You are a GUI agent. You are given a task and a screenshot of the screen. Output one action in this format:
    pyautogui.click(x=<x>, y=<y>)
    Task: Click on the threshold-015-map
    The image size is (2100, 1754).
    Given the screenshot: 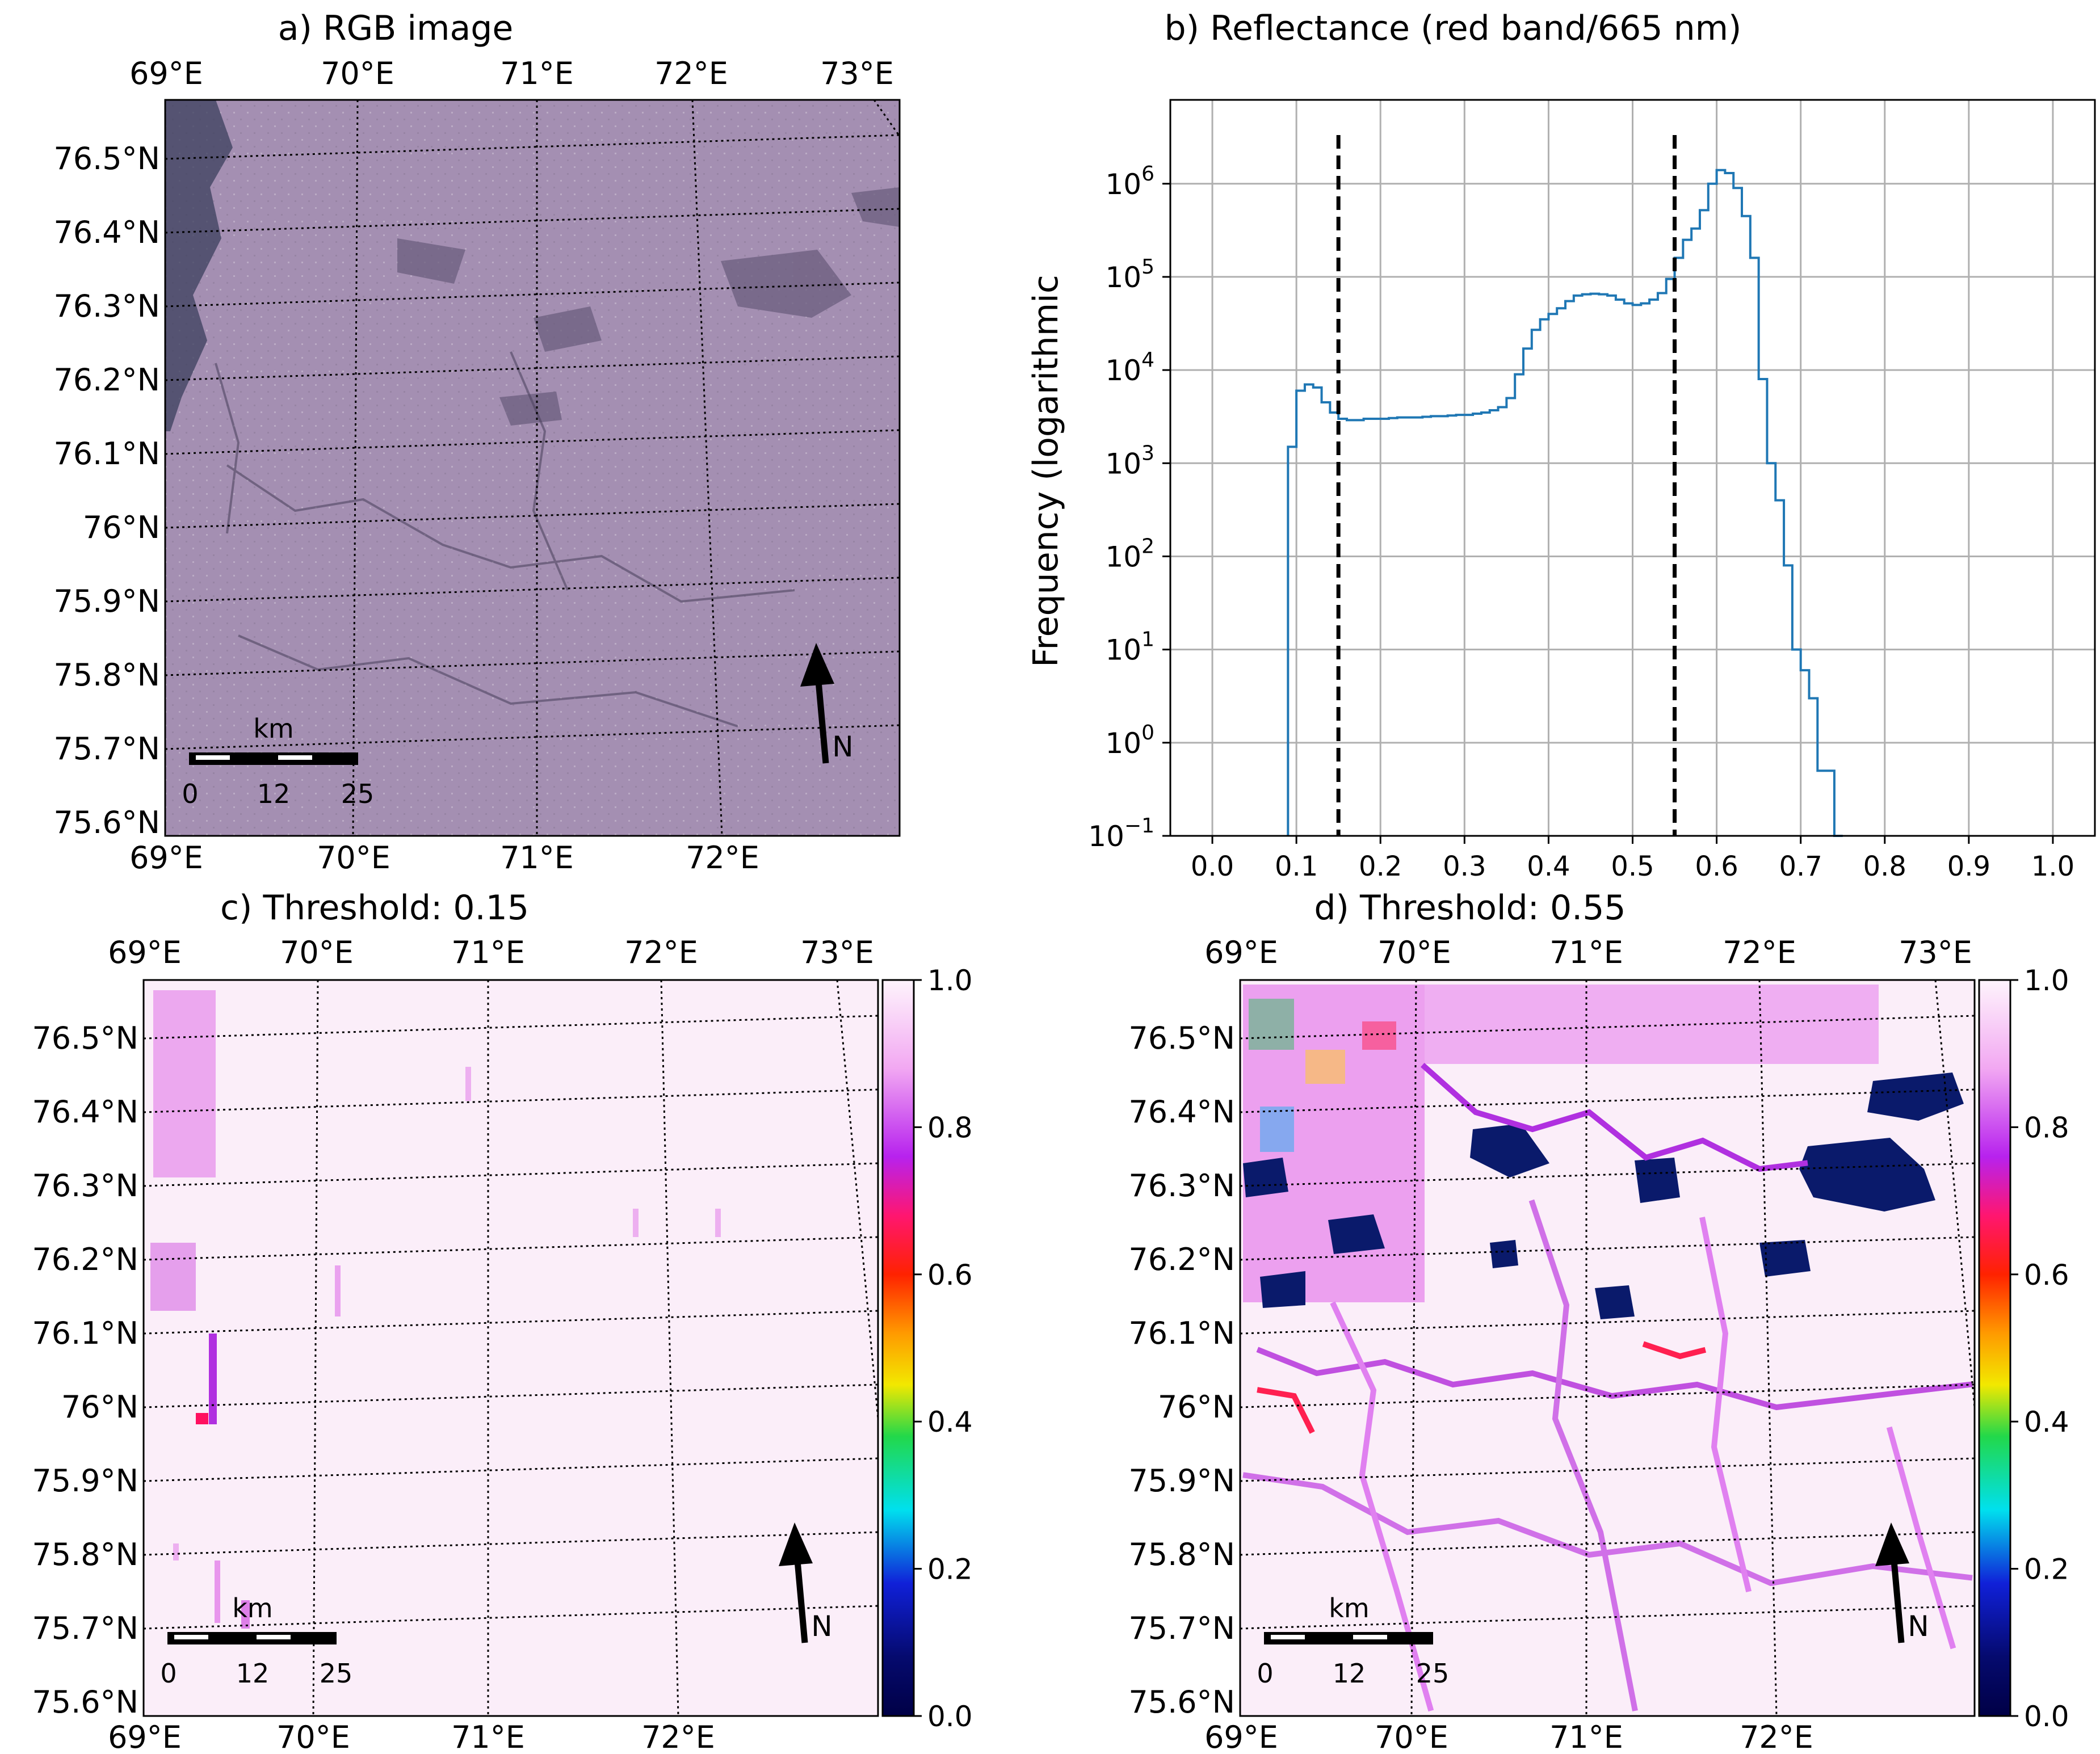 What is the action you would take?
    pyautogui.click(x=511, y=1348)
    